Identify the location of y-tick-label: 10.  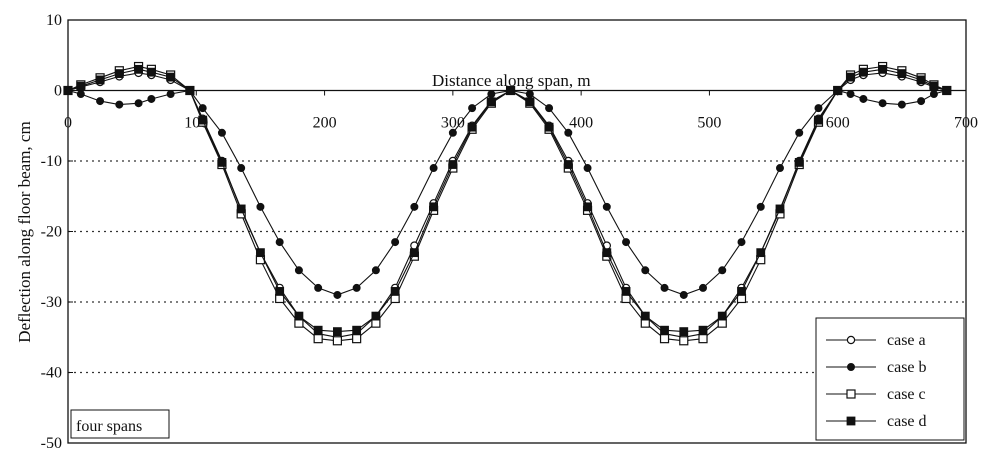
(54, 20).